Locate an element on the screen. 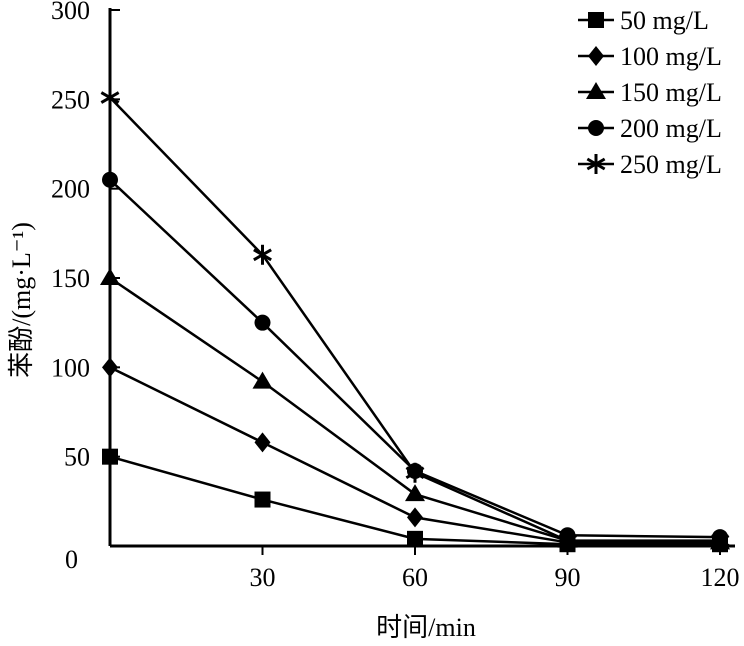  legend-label: 250 mg/L is located at coordinates (671, 164).